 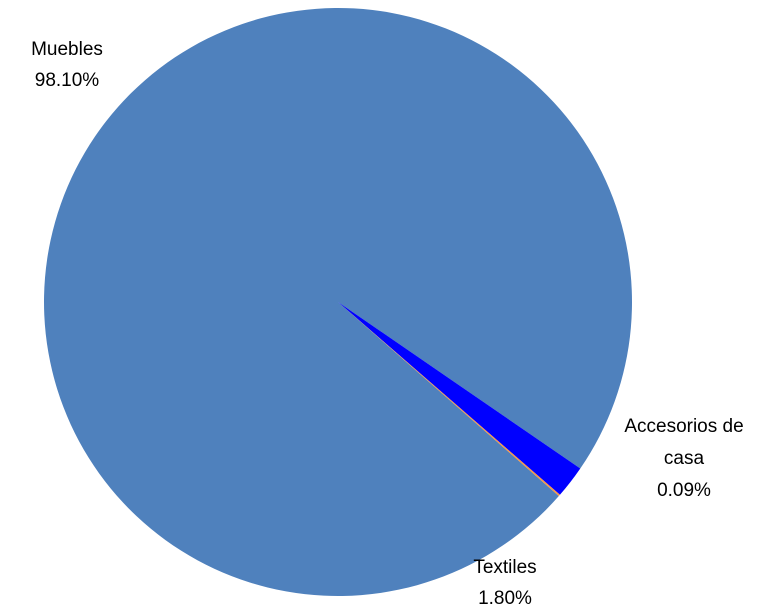 What do you see at coordinates (449, 399) in the screenshot?
I see `pie-slice-accesorios-de-casa` at bounding box center [449, 399].